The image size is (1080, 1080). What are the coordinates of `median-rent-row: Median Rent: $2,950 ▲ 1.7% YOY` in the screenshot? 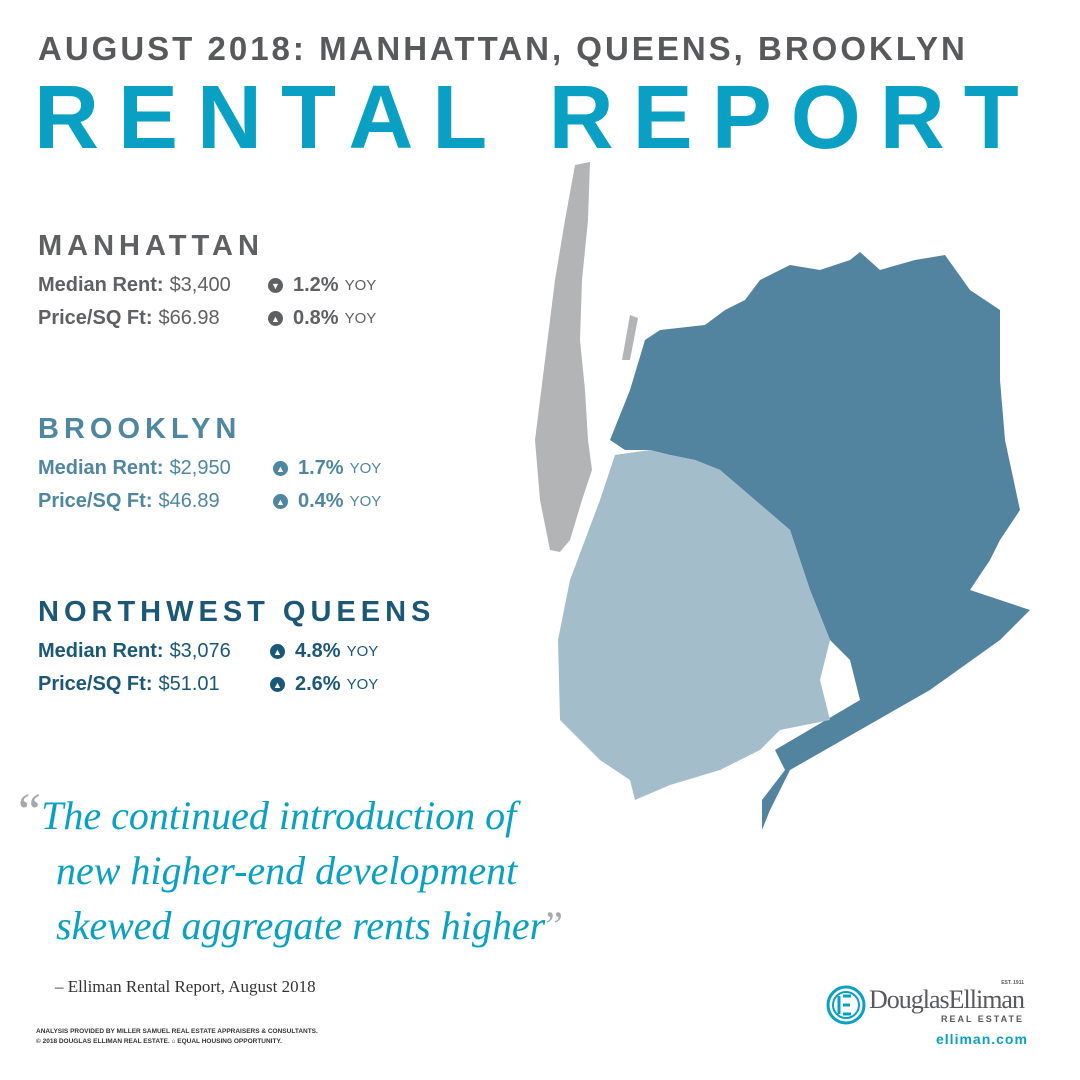 It's located at (238, 468).